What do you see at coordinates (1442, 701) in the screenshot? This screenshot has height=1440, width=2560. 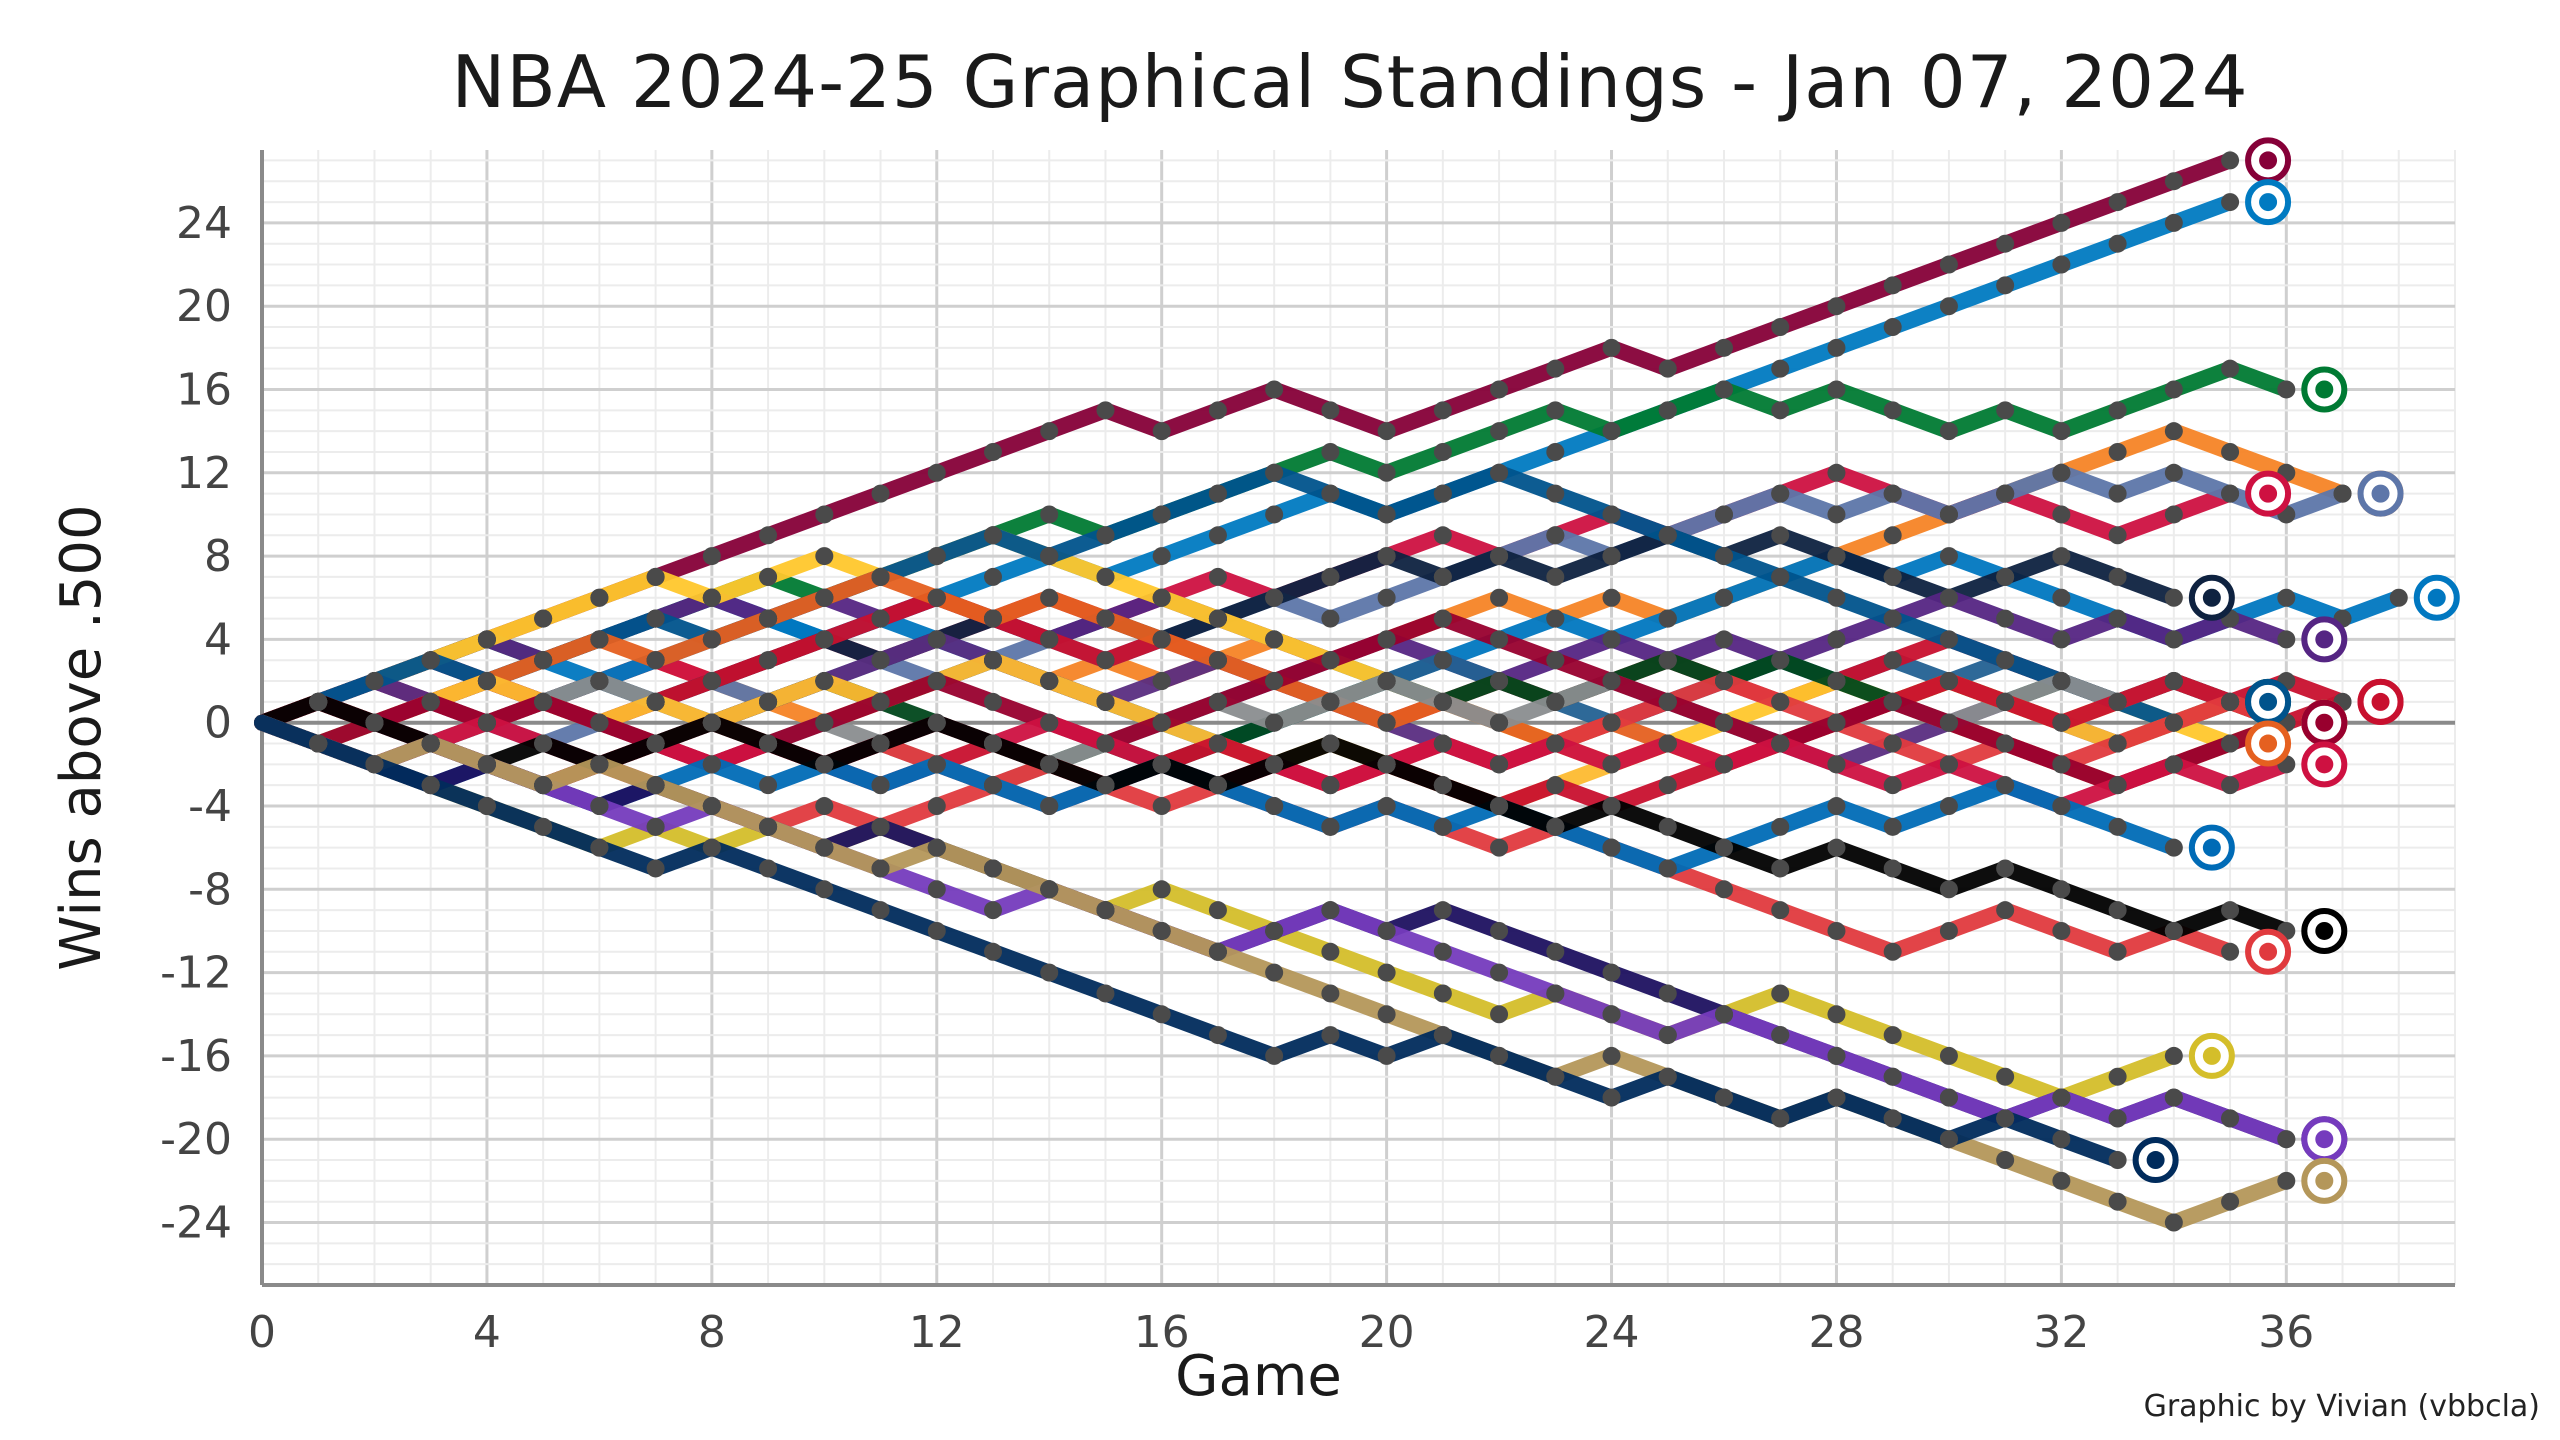 I see `data-point-sas` at bounding box center [1442, 701].